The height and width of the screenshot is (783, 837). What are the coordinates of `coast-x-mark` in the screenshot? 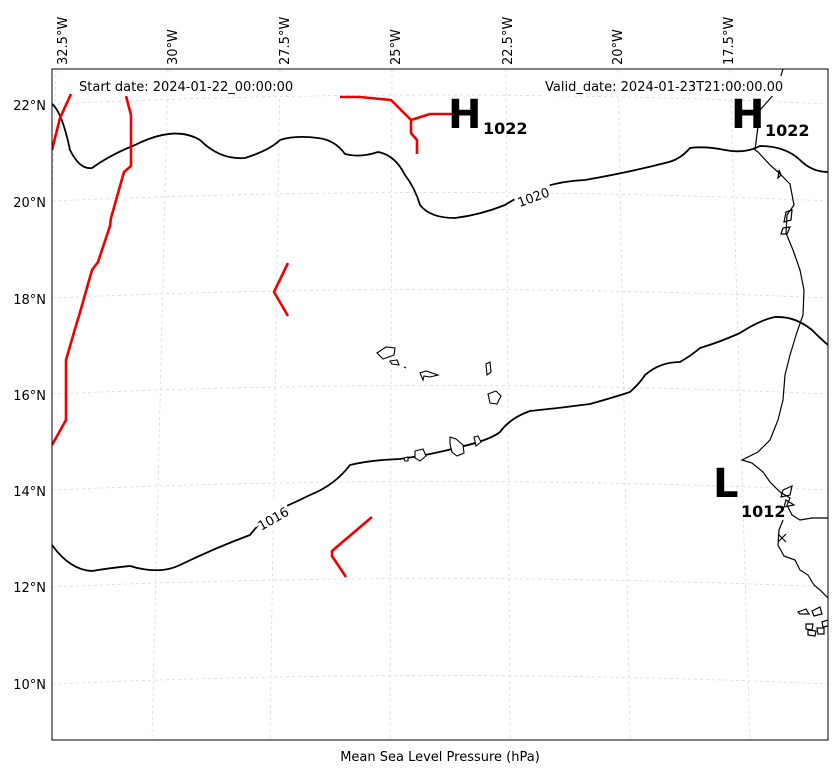 It's located at (782, 538).